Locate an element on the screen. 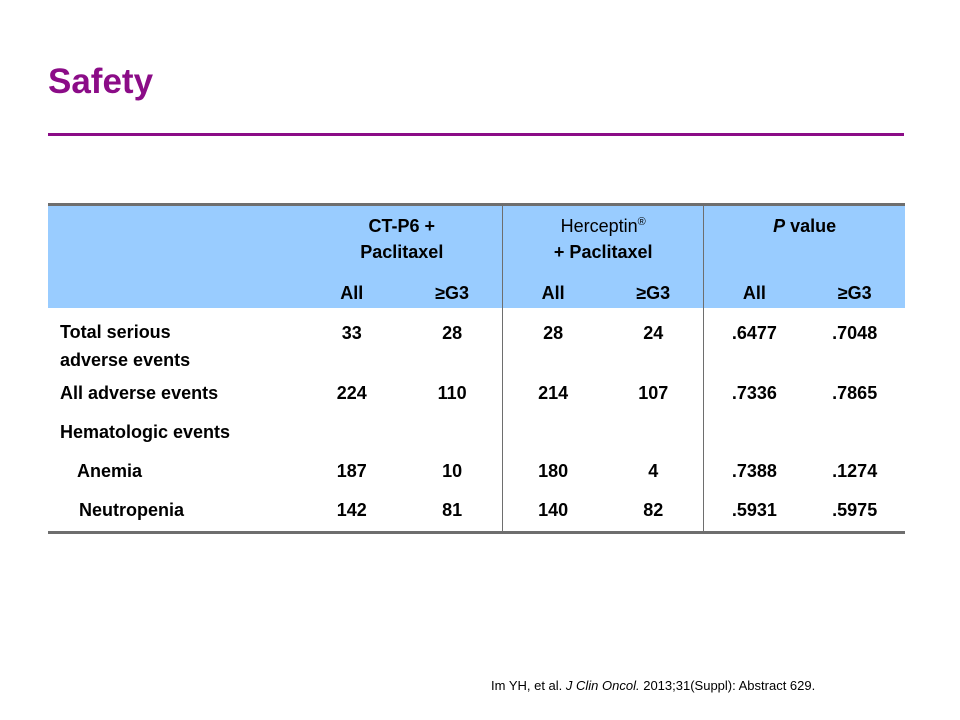  citation-details: 2013;31(Suppl): Abstract 629. is located at coordinates (727, 685).